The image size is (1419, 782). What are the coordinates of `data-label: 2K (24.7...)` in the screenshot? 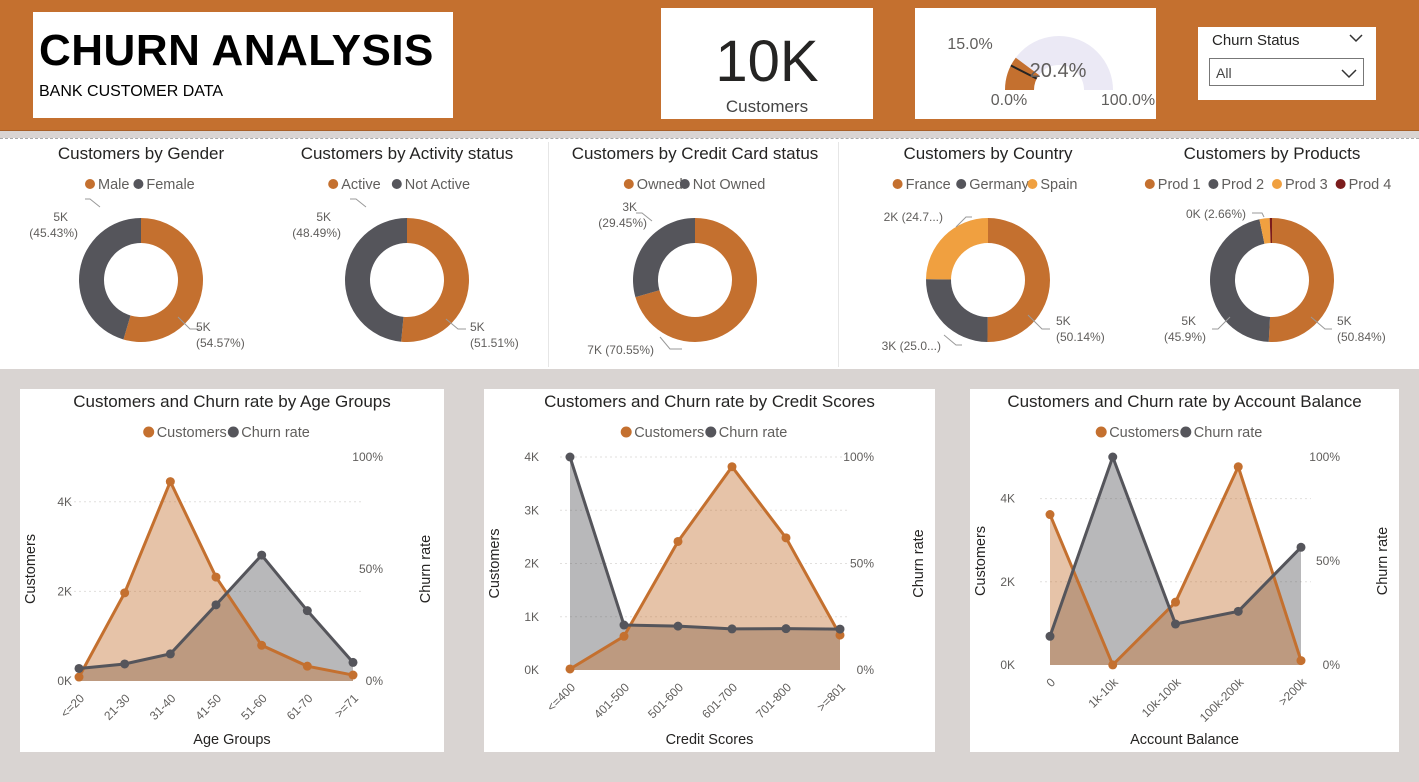 It's located at (913, 217).